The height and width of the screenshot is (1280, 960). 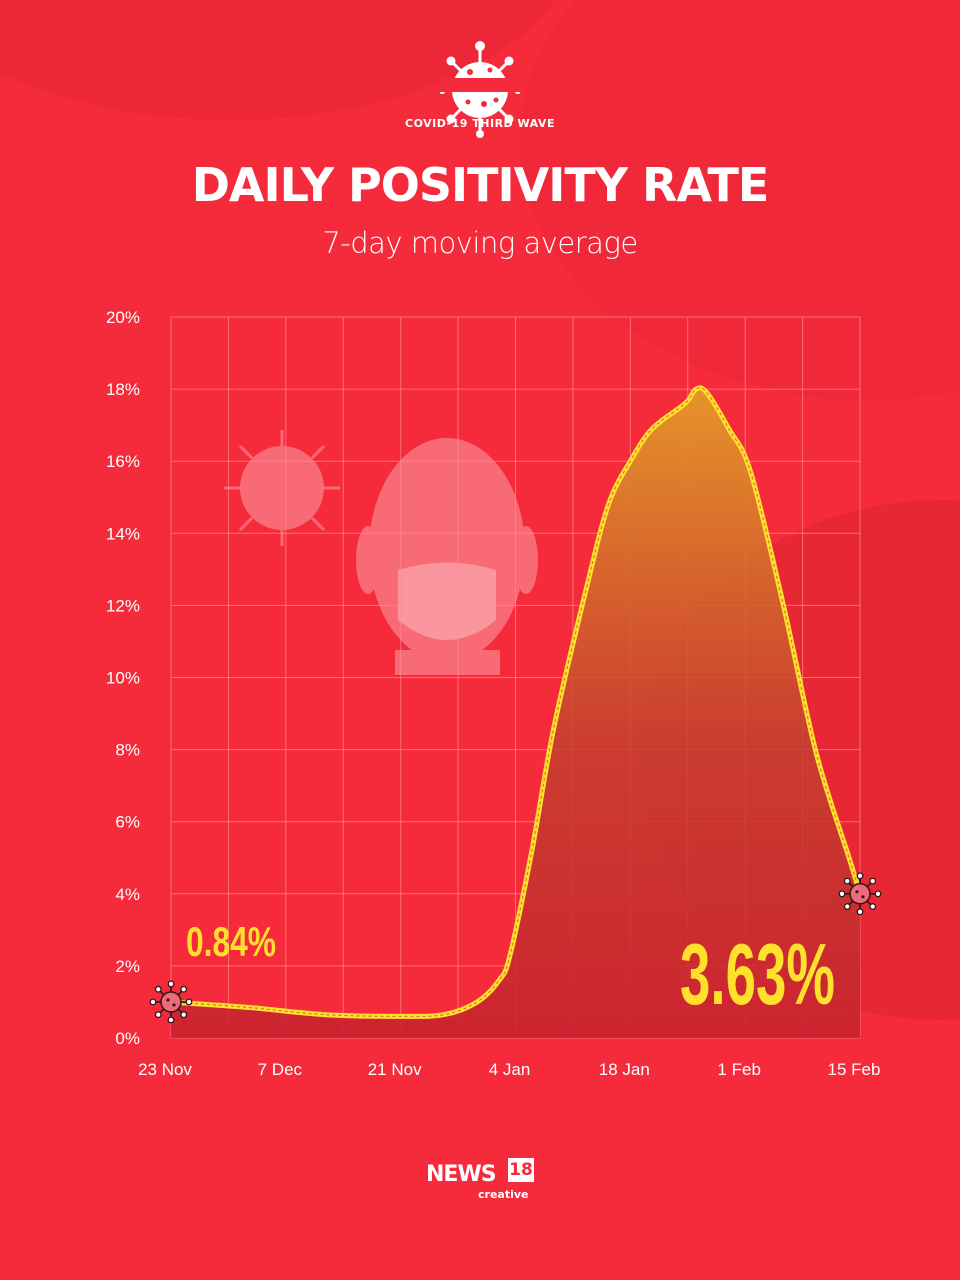 I want to click on x-tick-label: 21 Nov, so click(x=395, y=1069).